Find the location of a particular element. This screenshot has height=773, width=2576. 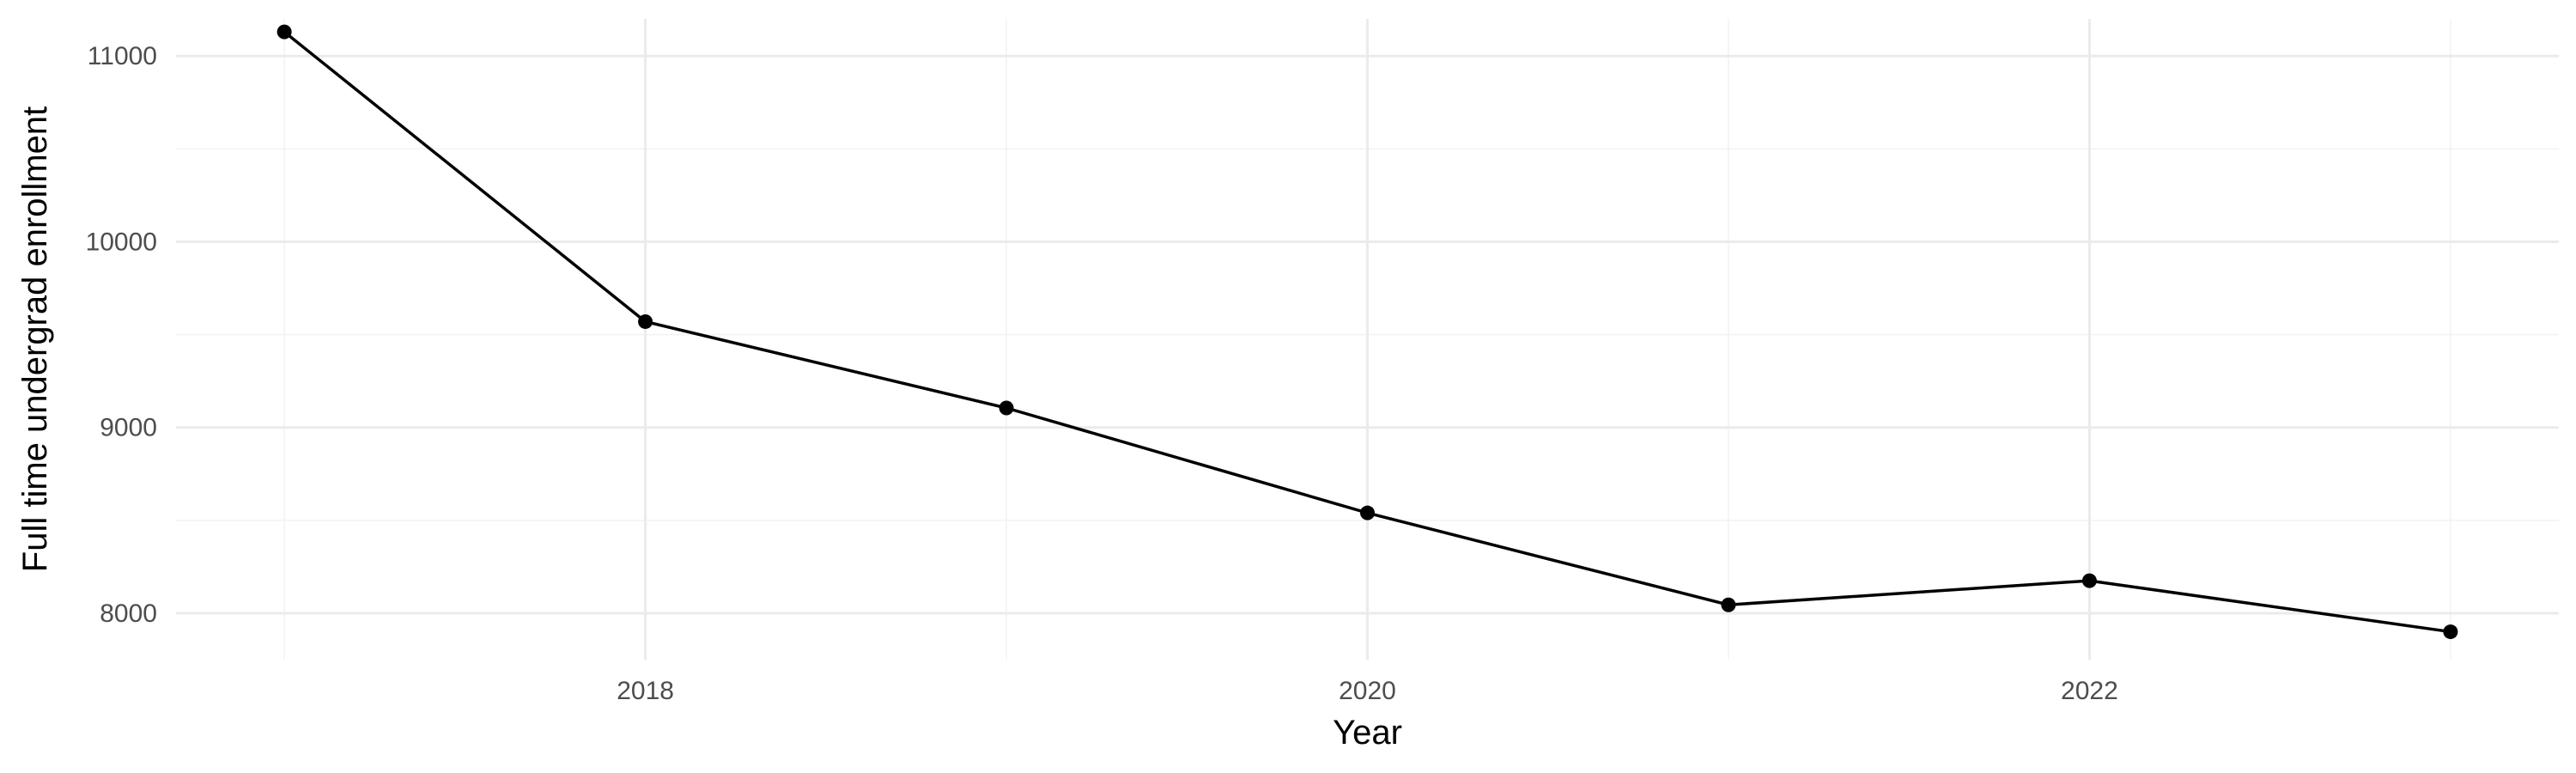

y-tick-label: 10000 is located at coordinates (122, 242).